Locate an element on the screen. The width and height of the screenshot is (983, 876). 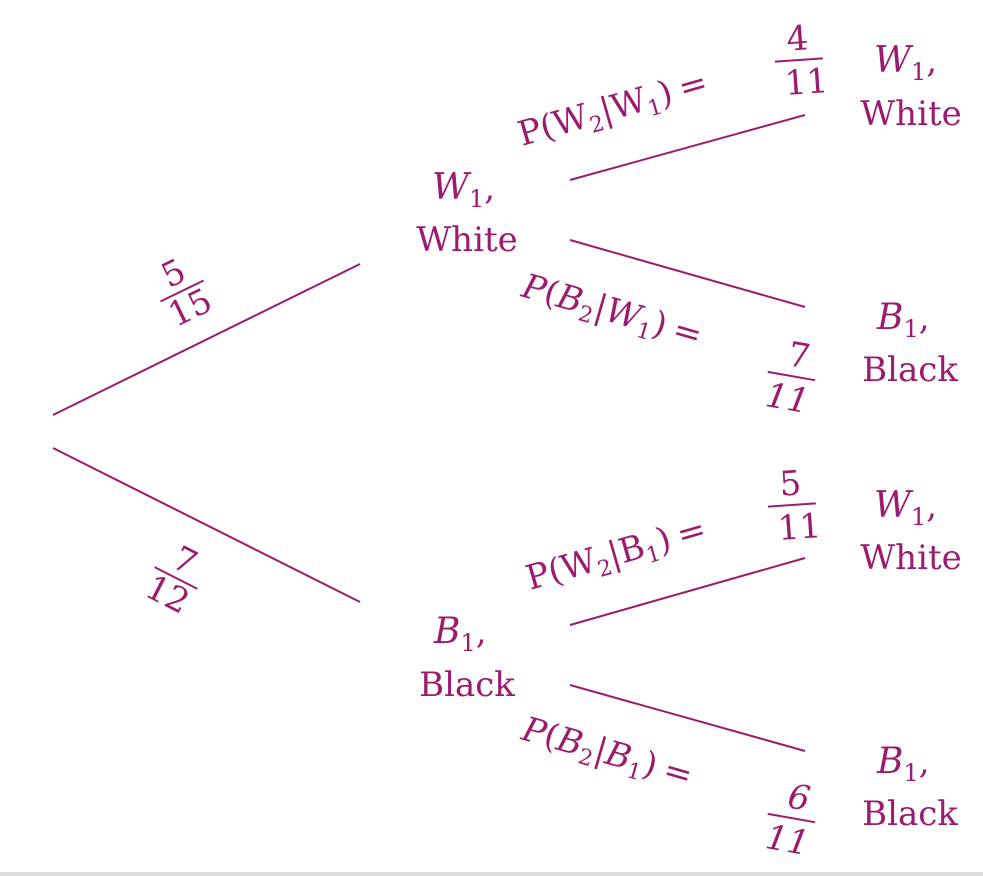
bottom-border is located at coordinates (491, 874).